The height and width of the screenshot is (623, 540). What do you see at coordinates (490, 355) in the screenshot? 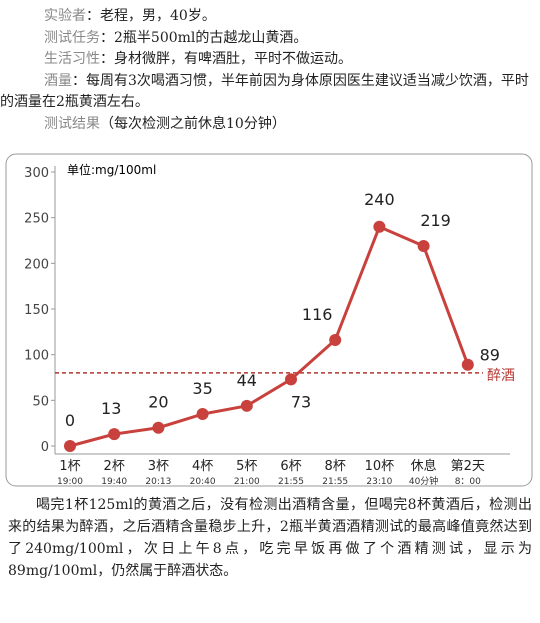
I see `value-label: 89` at bounding box center [490, 355].